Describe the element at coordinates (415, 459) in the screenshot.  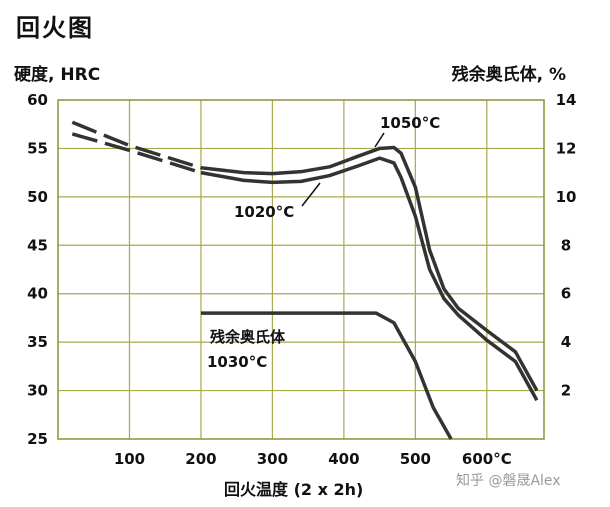
I see `x-tick-label: 500` at that location.